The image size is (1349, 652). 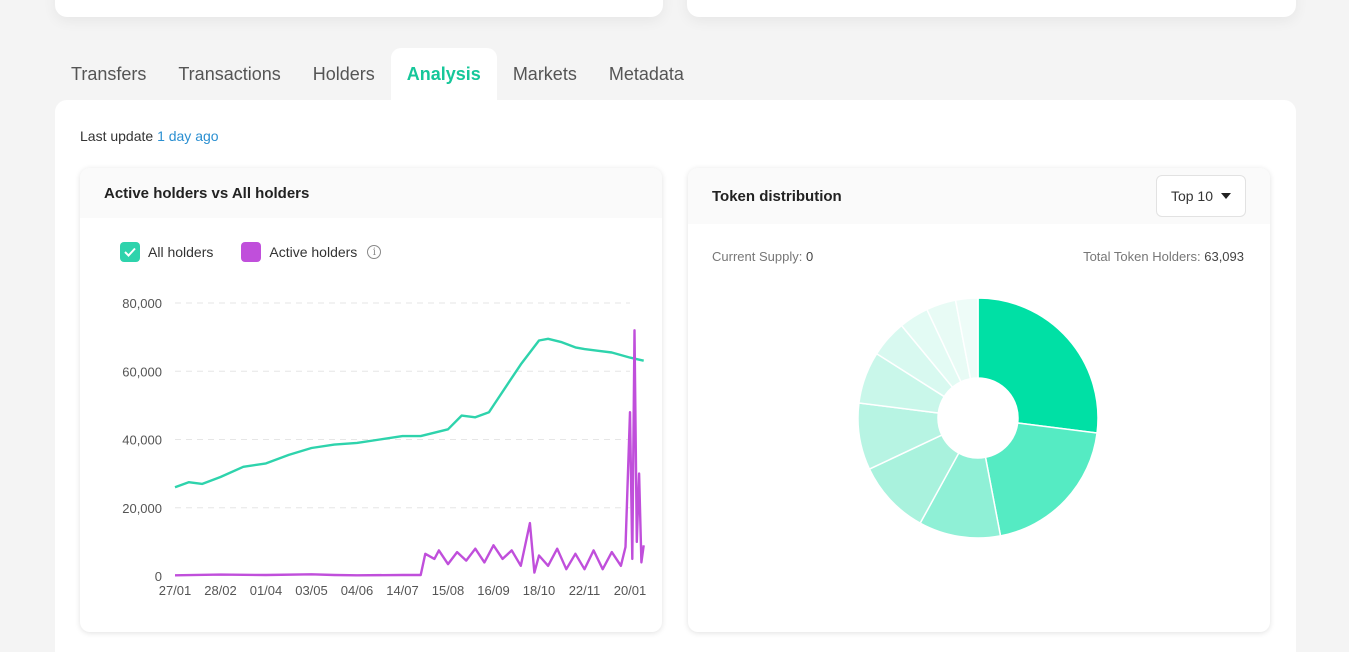 What do you see at coordinates (142, 371) in the screenshot?
I see `y-tick-label: 60,000` at bounding box center [142, 371].